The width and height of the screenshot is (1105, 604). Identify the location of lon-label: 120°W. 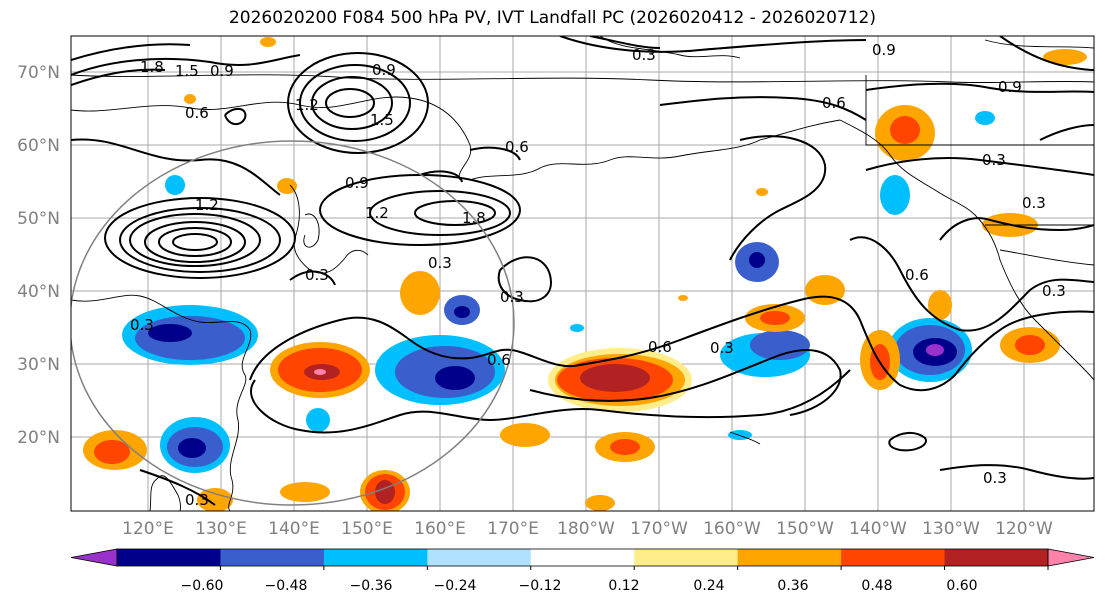
(1024, 529).